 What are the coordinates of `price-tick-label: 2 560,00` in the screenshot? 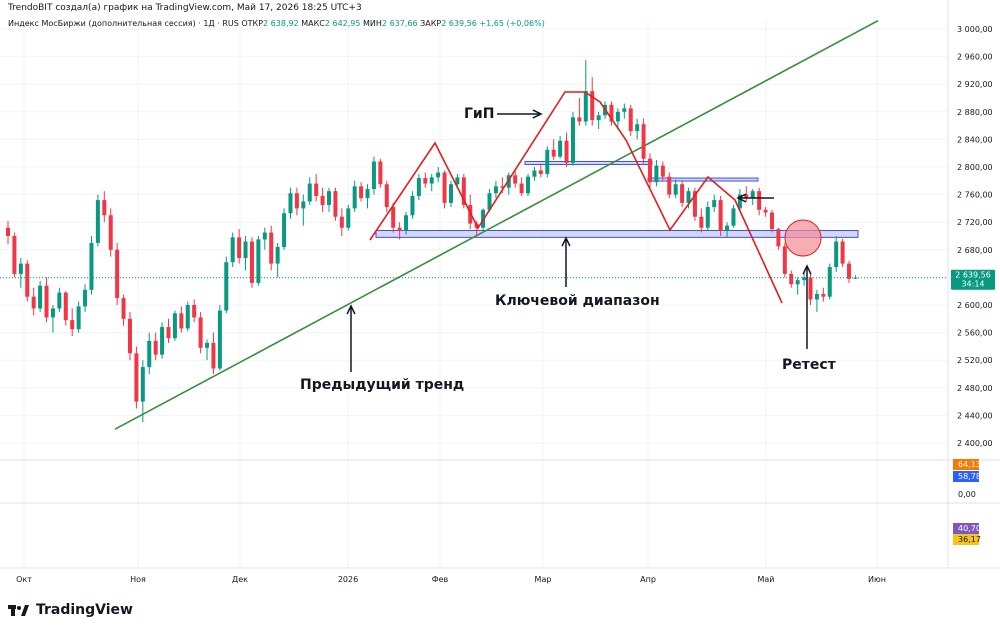 It's located at (975, 333).